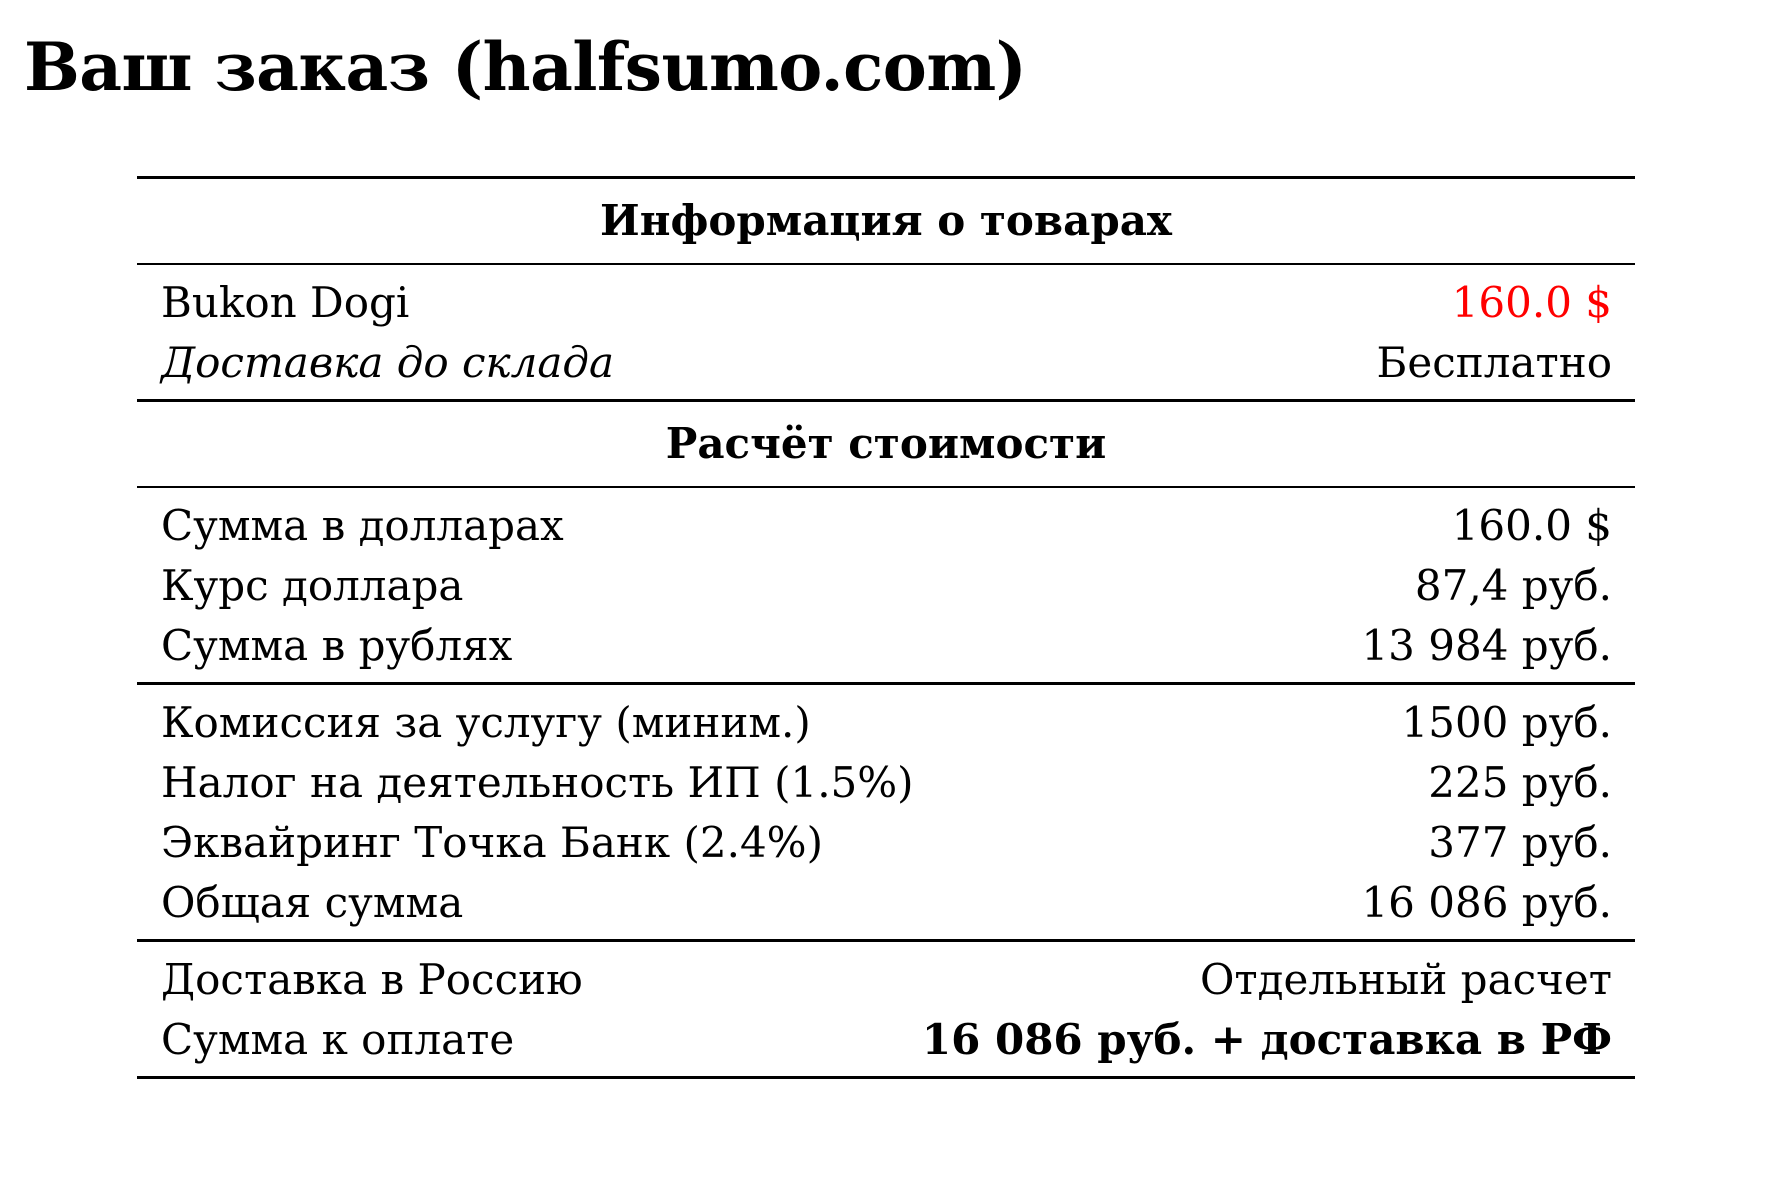 Image resolution: width=1775 pixels, height=1192 pixels. What do you see at coordinates (886, 443) in the screenshot?
I see `calc-header: Расчёт стоимости` at bounding box center [886, 443].